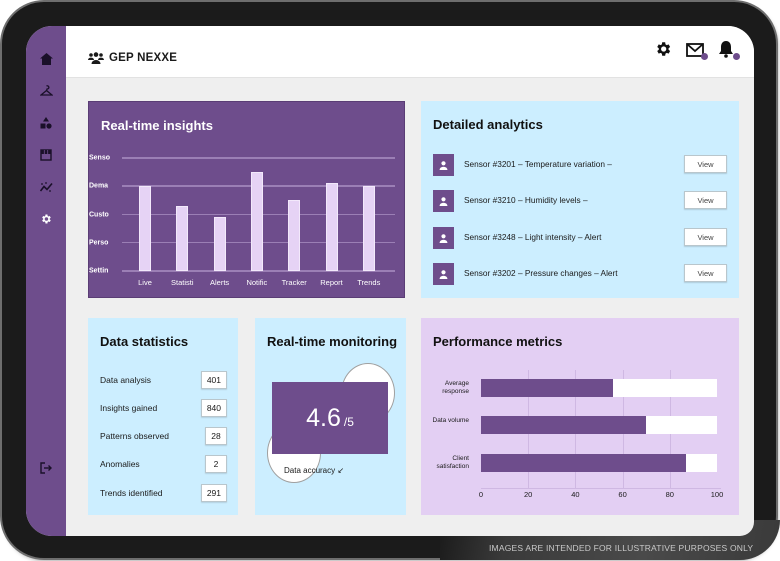 This screenshot has height=561, width=780. What do you see at coordinates (669, 494) in the screenshot?
I see `x-axis-tick: 80` at bounding box center [669, 494].